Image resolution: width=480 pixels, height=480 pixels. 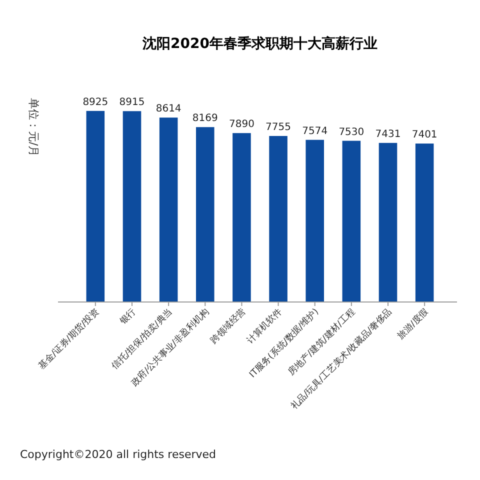 What do you see at coordinates (315, 131) in the screenshot?
I see `data-label: 7574` at bounding box center [315, 131].